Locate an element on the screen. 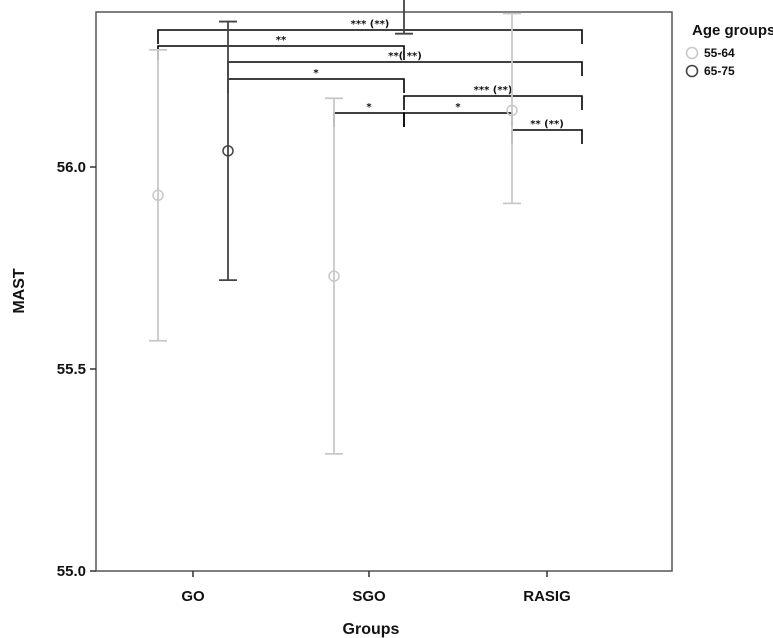 Image resolution: width=773 pixels, height=638 pixels. bracket-label: **( **) is located at coordinates (405, 56).